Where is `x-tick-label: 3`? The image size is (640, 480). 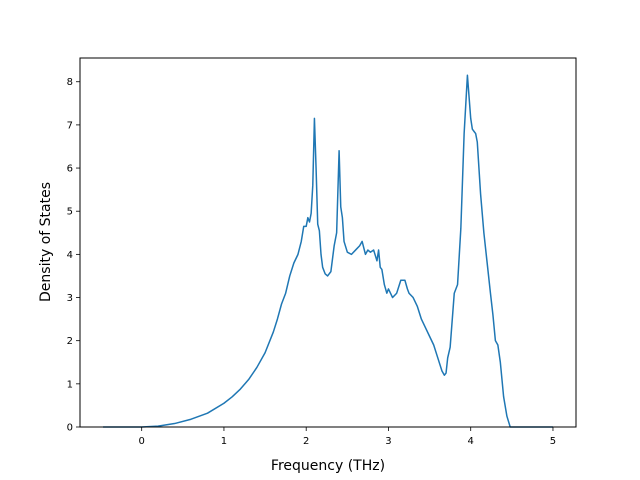 x-tick-label: 3 is located at coordinates (388, 441).